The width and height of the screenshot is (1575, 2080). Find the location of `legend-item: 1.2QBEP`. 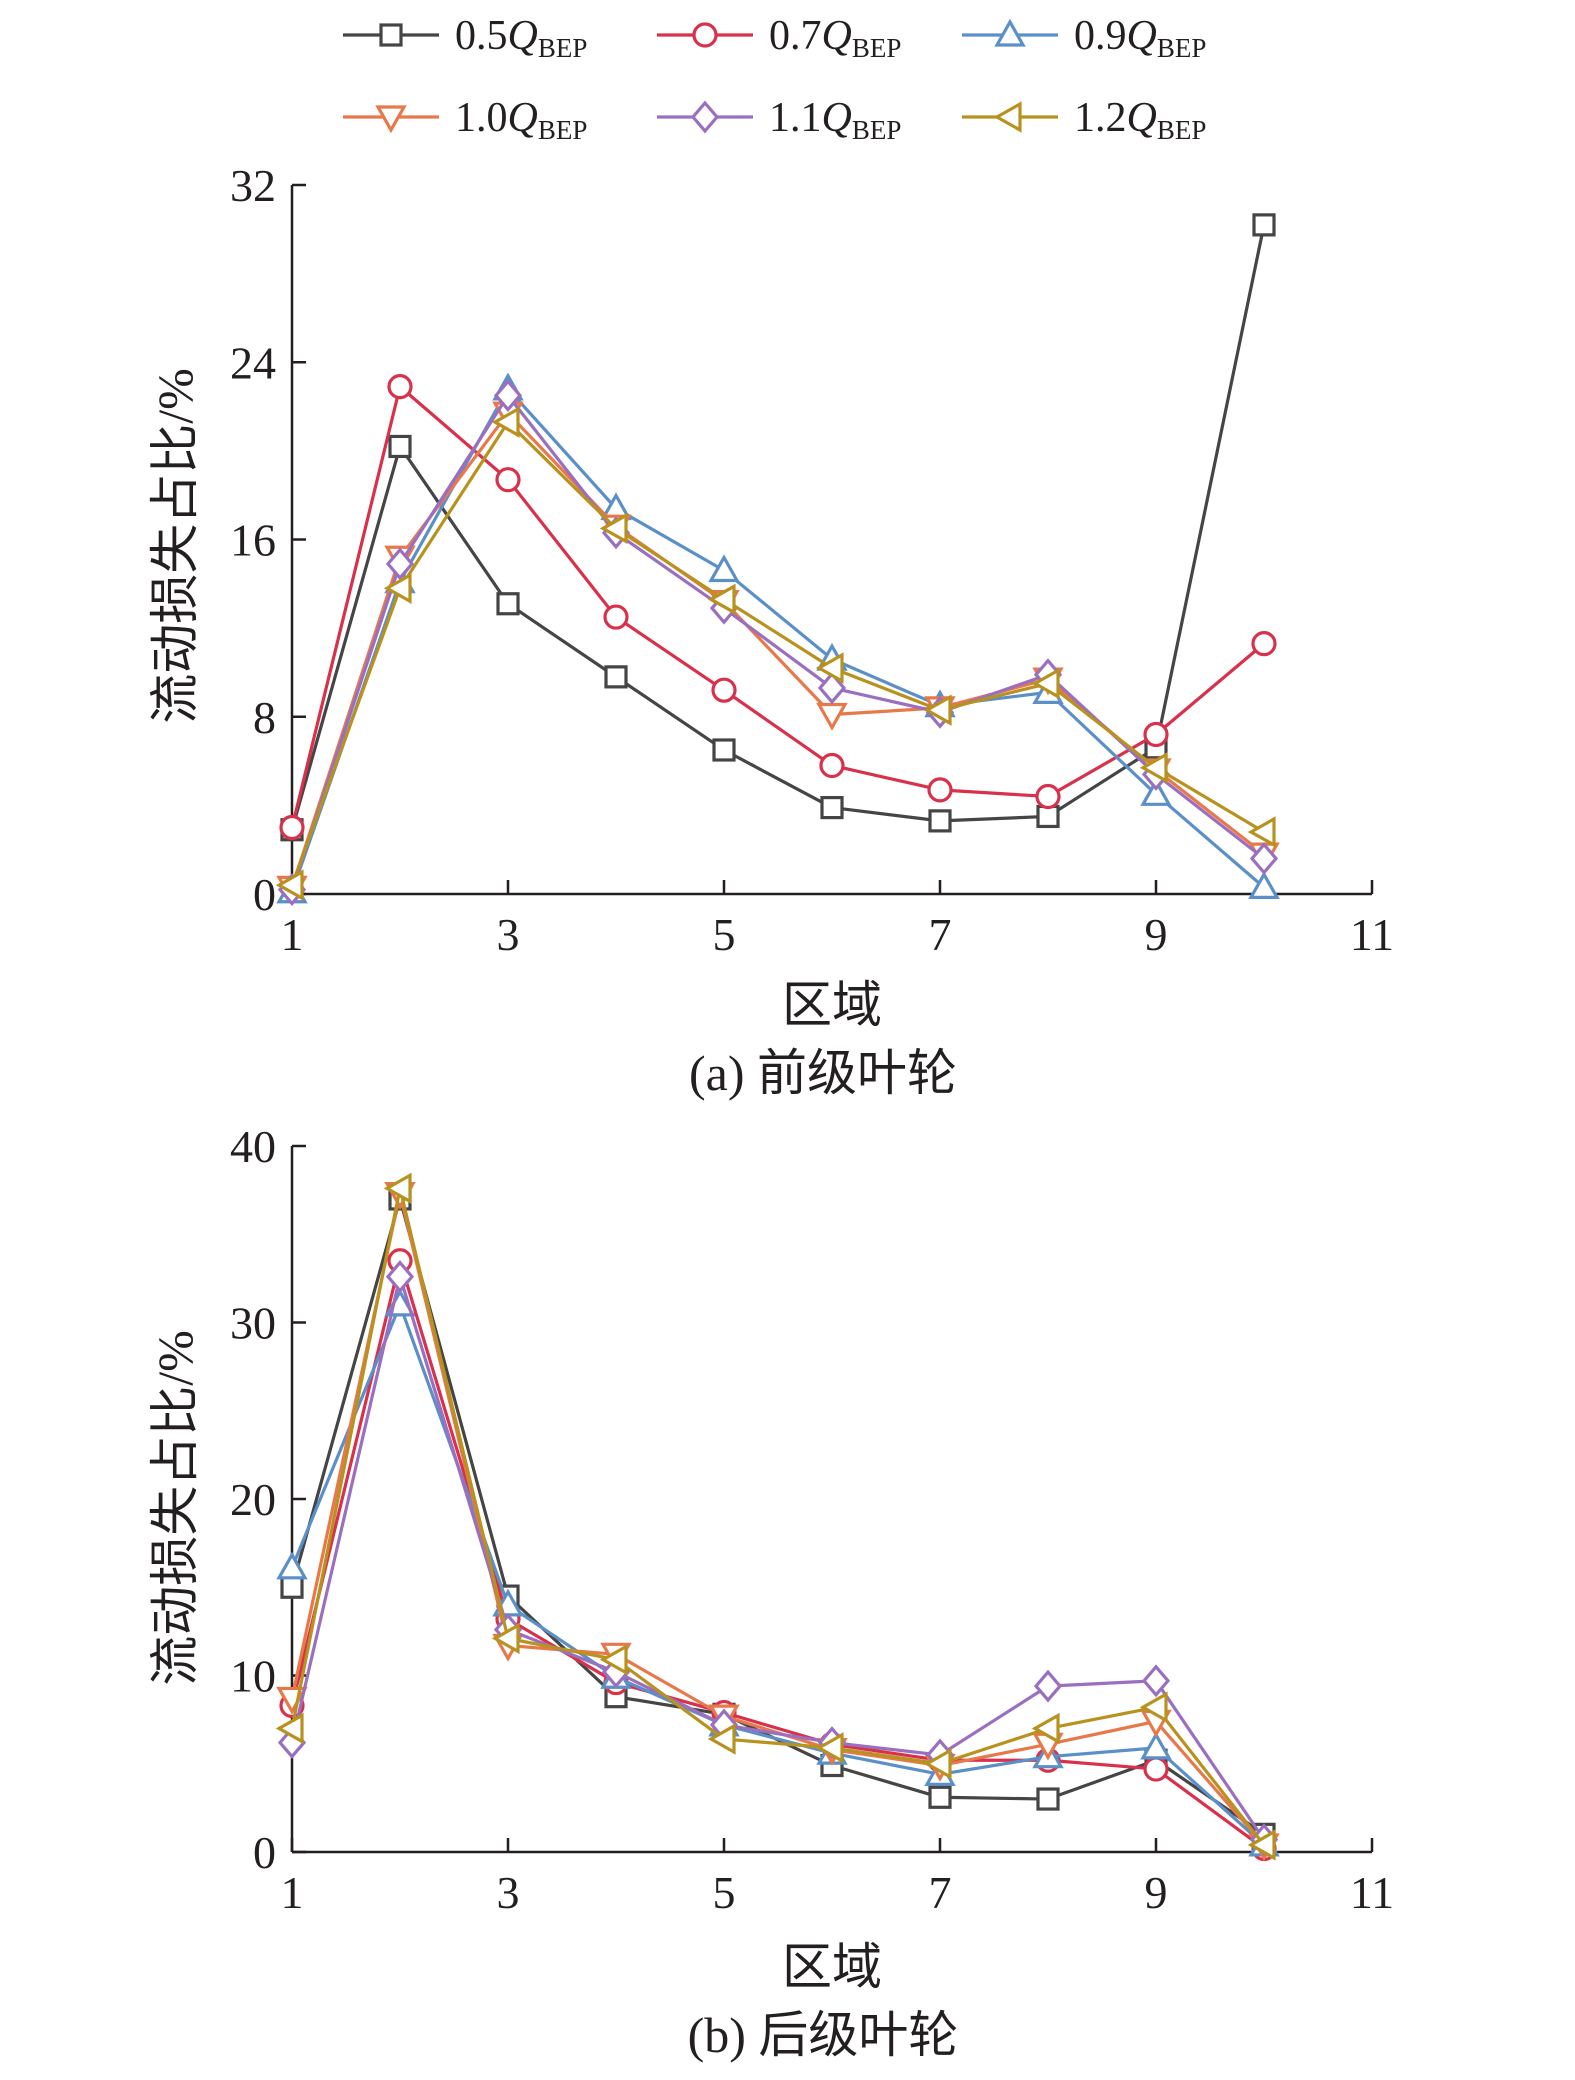

legend-item: 1.2QBEP is located at coordinates (1084, 120).